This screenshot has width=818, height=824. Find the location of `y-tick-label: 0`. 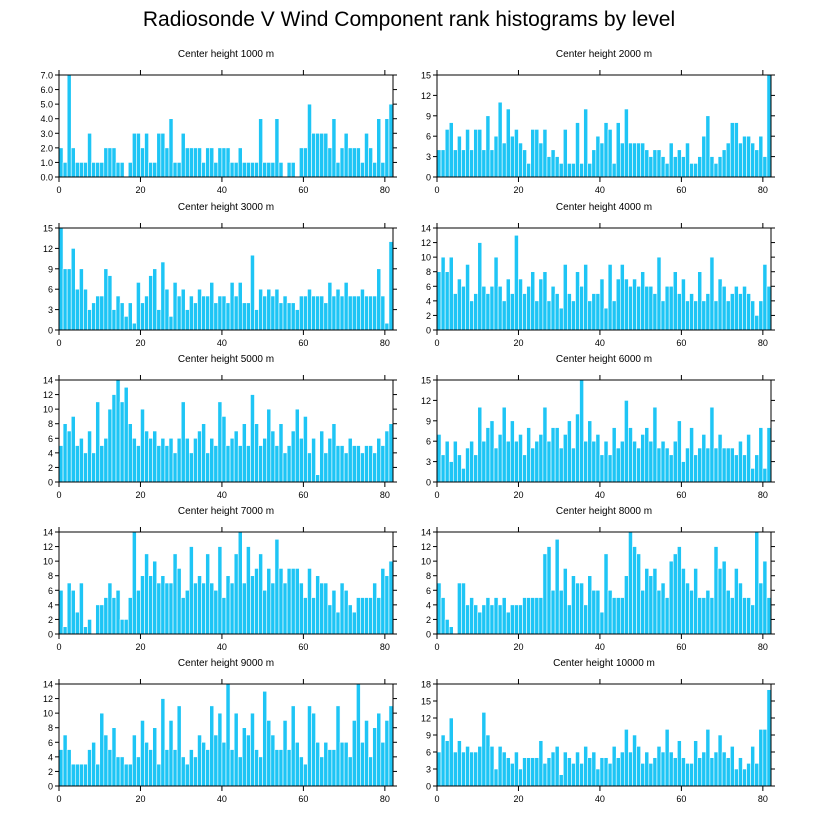

y-tick-label: 0 is located at coordinates (428, 178).